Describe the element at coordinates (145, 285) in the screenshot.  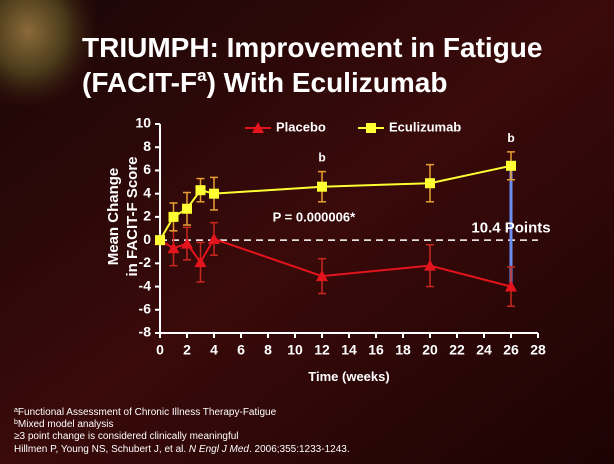
I see `y-tick-label: -4` at that location.